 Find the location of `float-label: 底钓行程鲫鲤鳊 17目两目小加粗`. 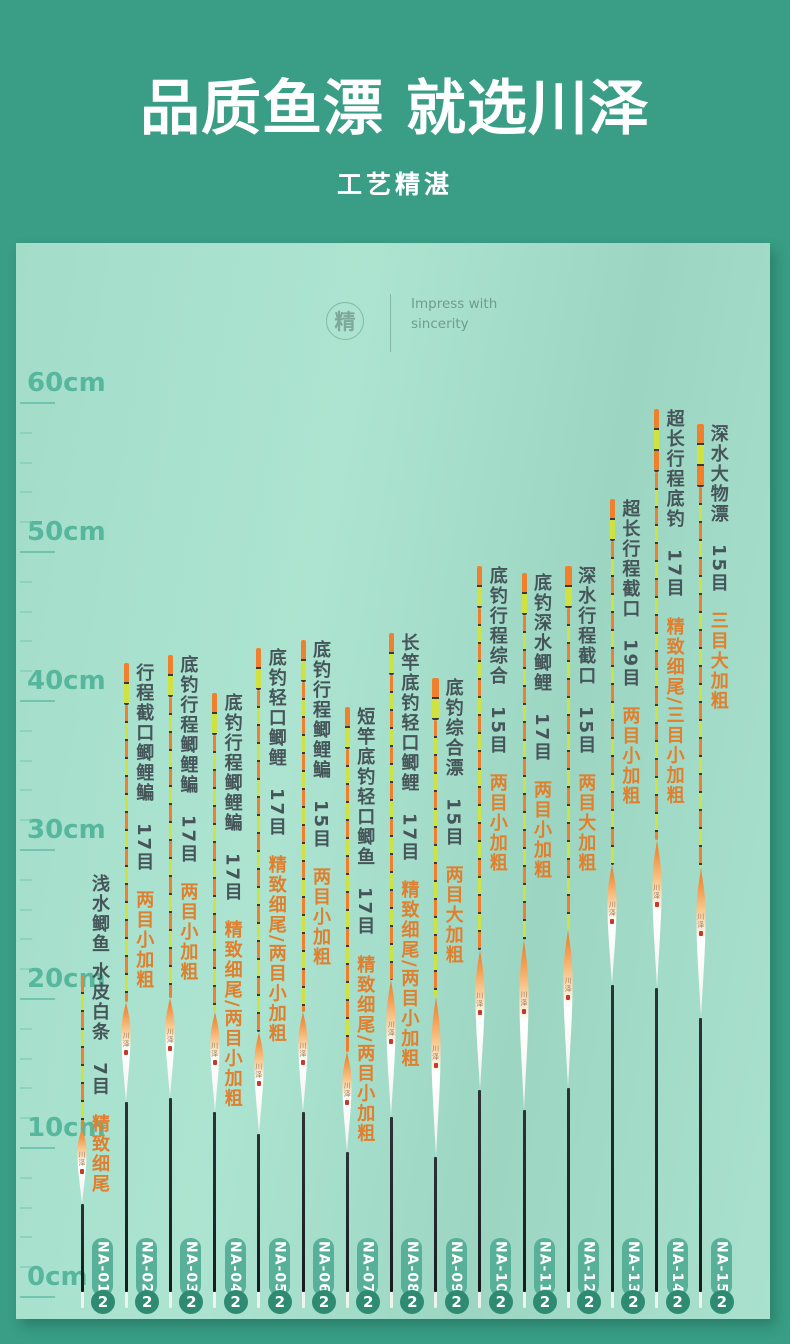

float-label: 底钓行程鲫鲤鳊 17目两目小加粗 is located at coordinates (188, 818).